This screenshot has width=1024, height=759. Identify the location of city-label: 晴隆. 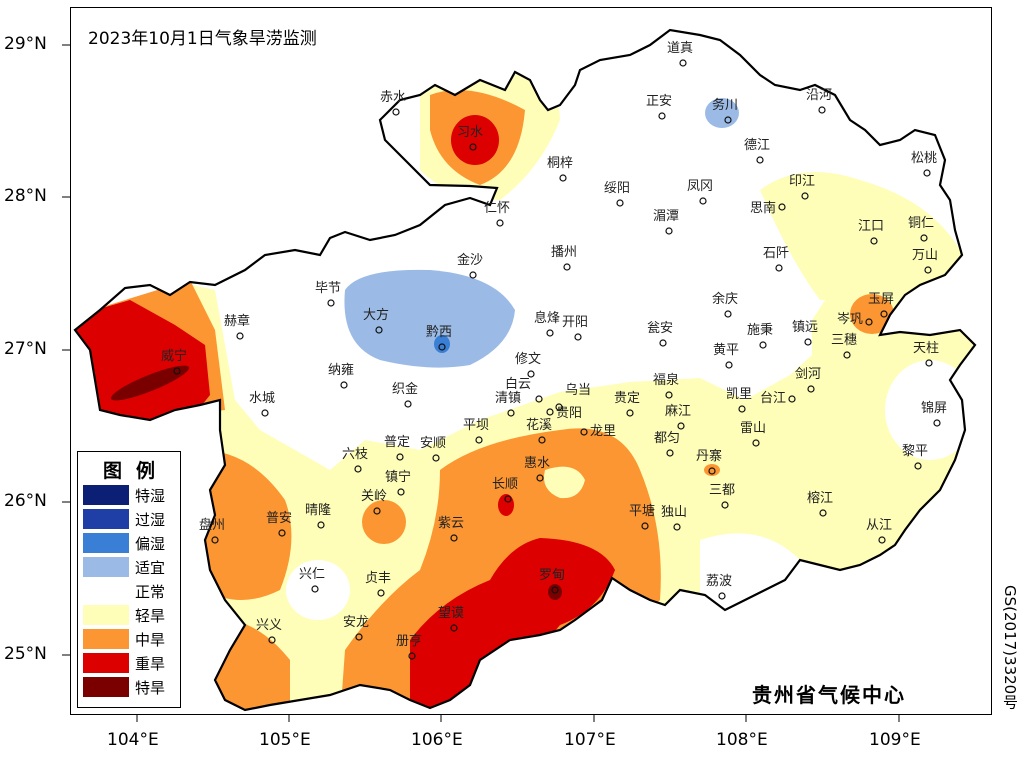
(318, 510).